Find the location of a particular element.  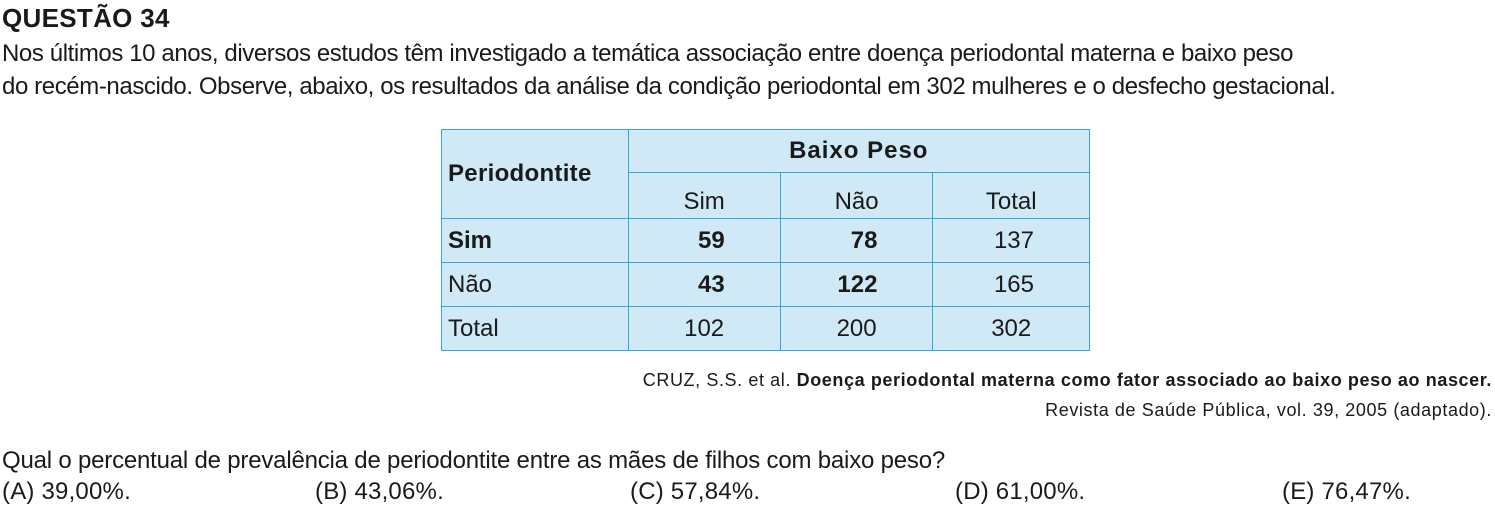

option-value: 57,84%. is located at coordinates (715, 491).